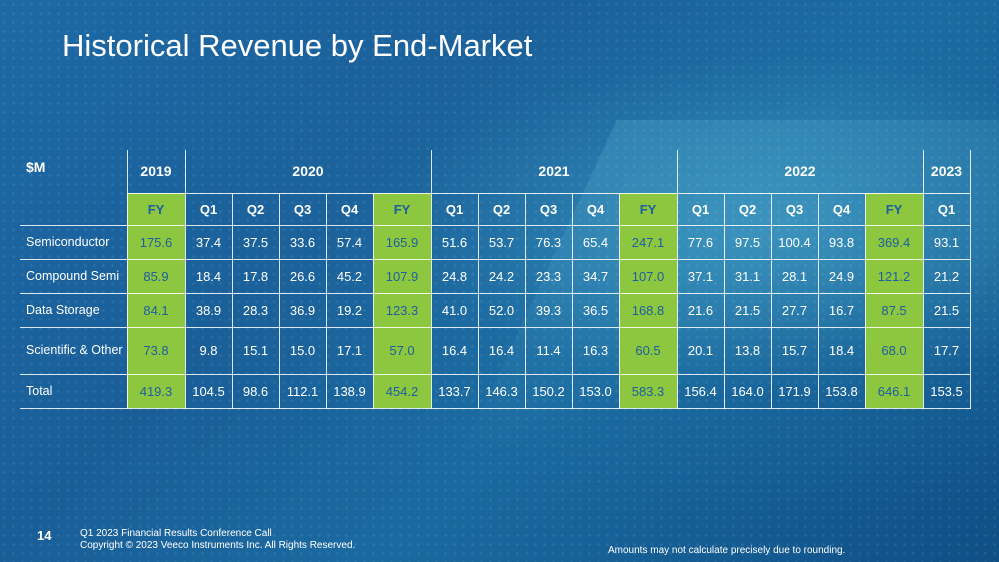  Describe the element at coordinates (548, 391) in the screenshot. I see `value-cell: 150.2` at that location.